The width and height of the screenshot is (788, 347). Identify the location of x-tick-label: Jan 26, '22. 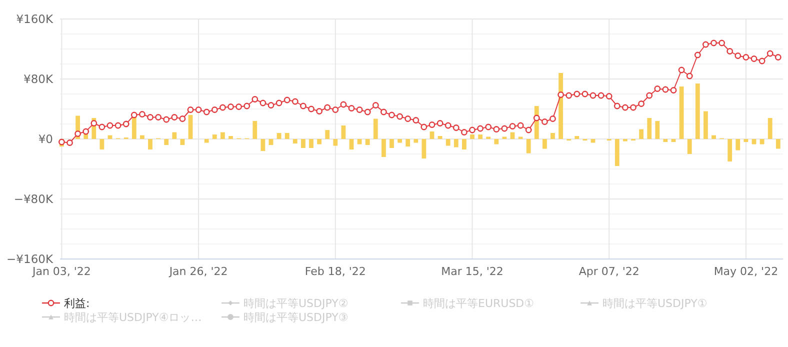
(198, 271).